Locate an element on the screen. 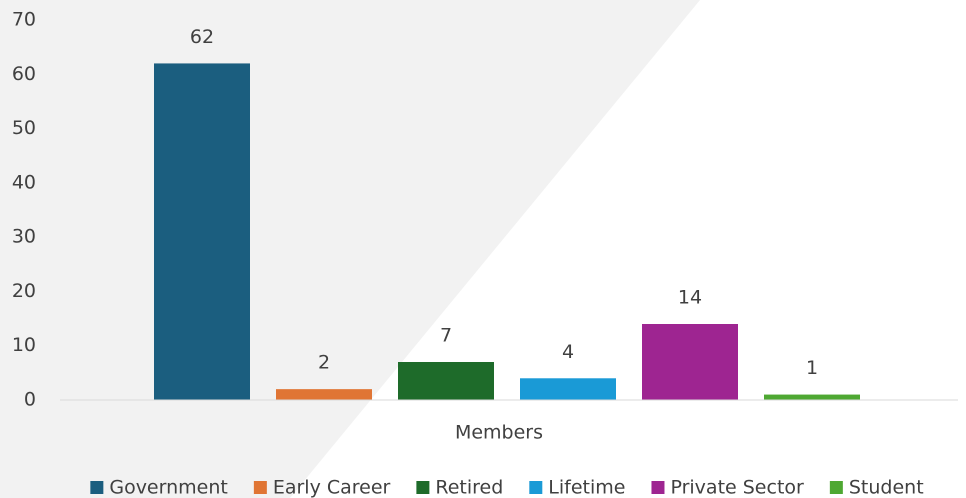 The height and width of the screenshot is (498, 966). x-tick-label: Members is located at coordinates (499, 433).